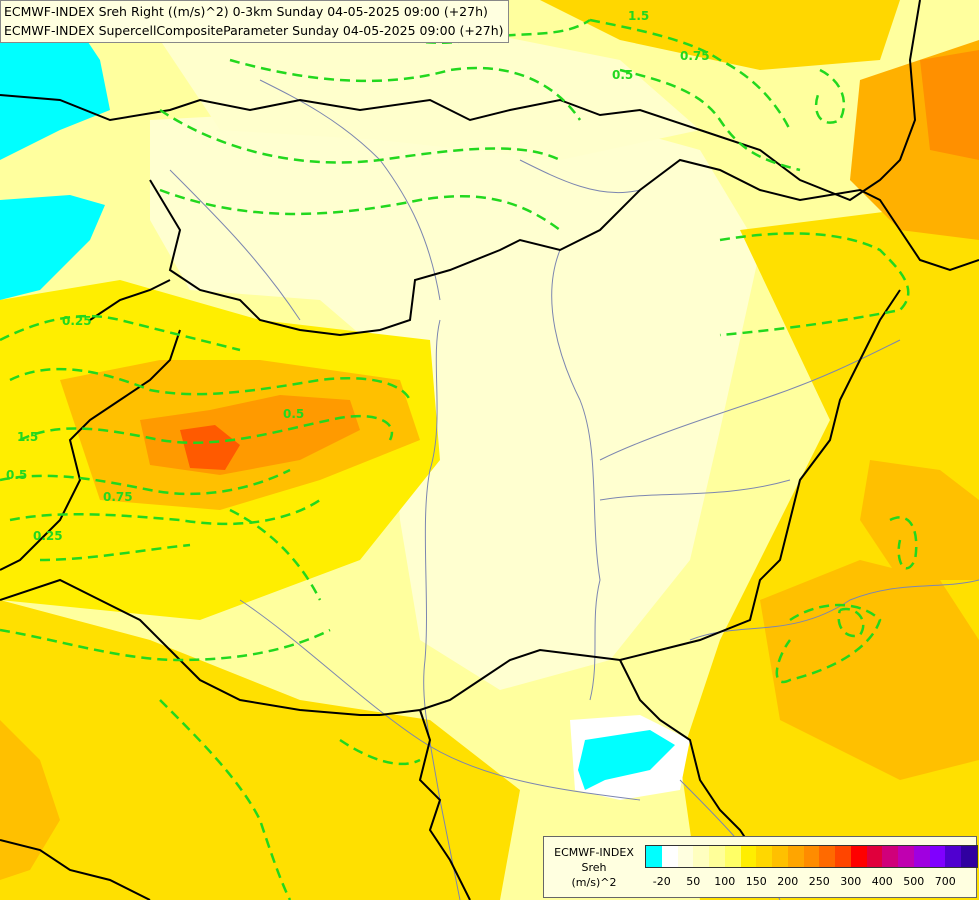  I want to click on border-romania-serbia, so click(690, 760).